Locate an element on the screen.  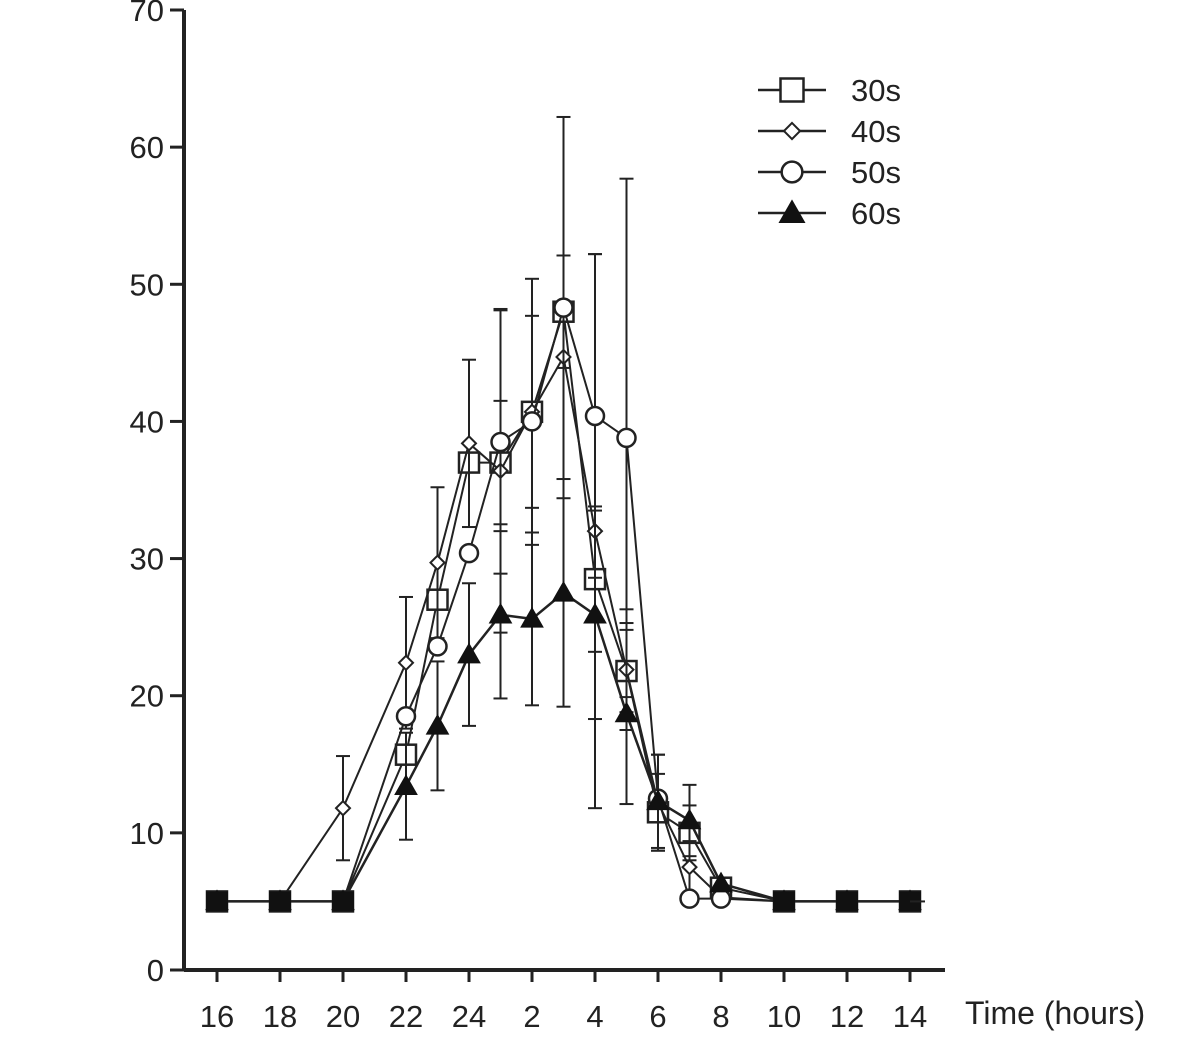
x-tick-label: 4 is located at coordinates (594, 1016).